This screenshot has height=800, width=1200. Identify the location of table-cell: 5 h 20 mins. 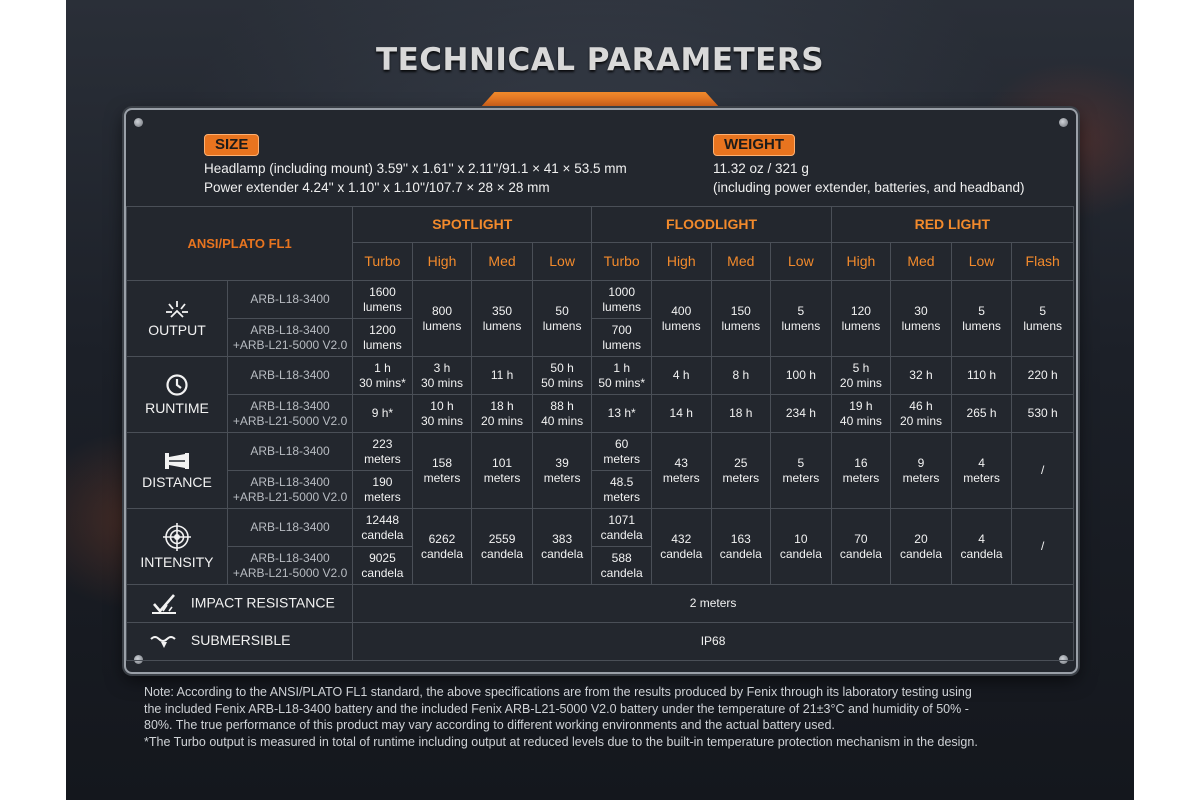
(861, 375).